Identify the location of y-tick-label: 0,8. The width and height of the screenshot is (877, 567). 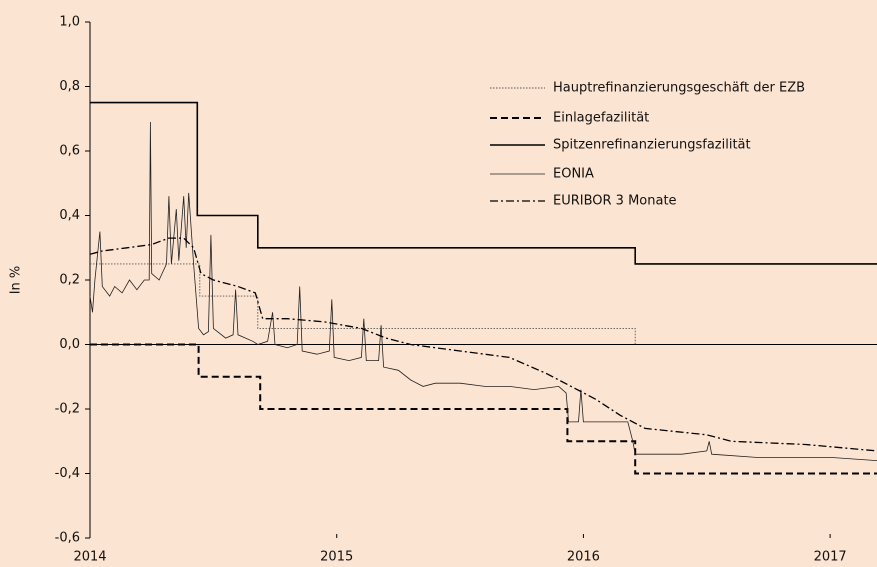
(69, 86).